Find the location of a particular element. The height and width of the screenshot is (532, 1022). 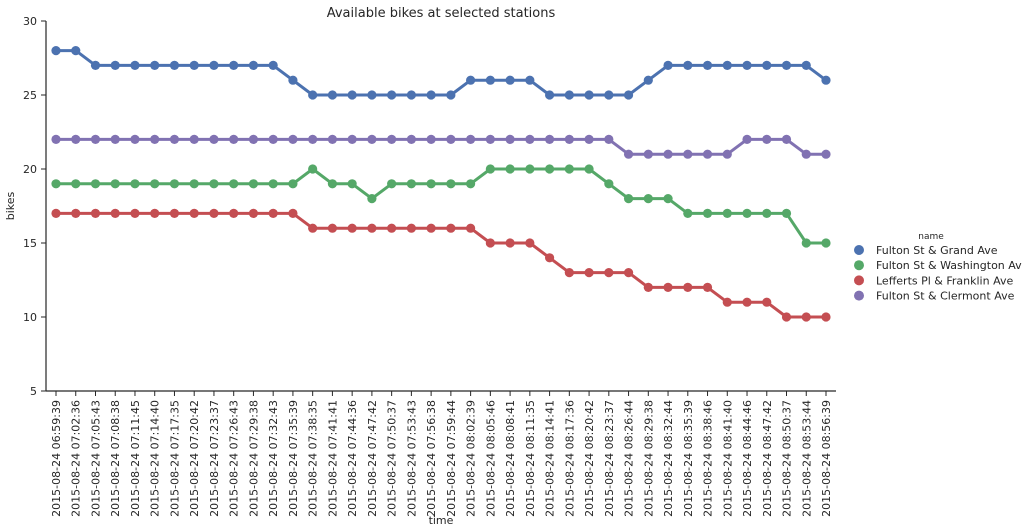

x-tick-label: 2015-08-24 07:08:38 is located at coordinates (115, 458).